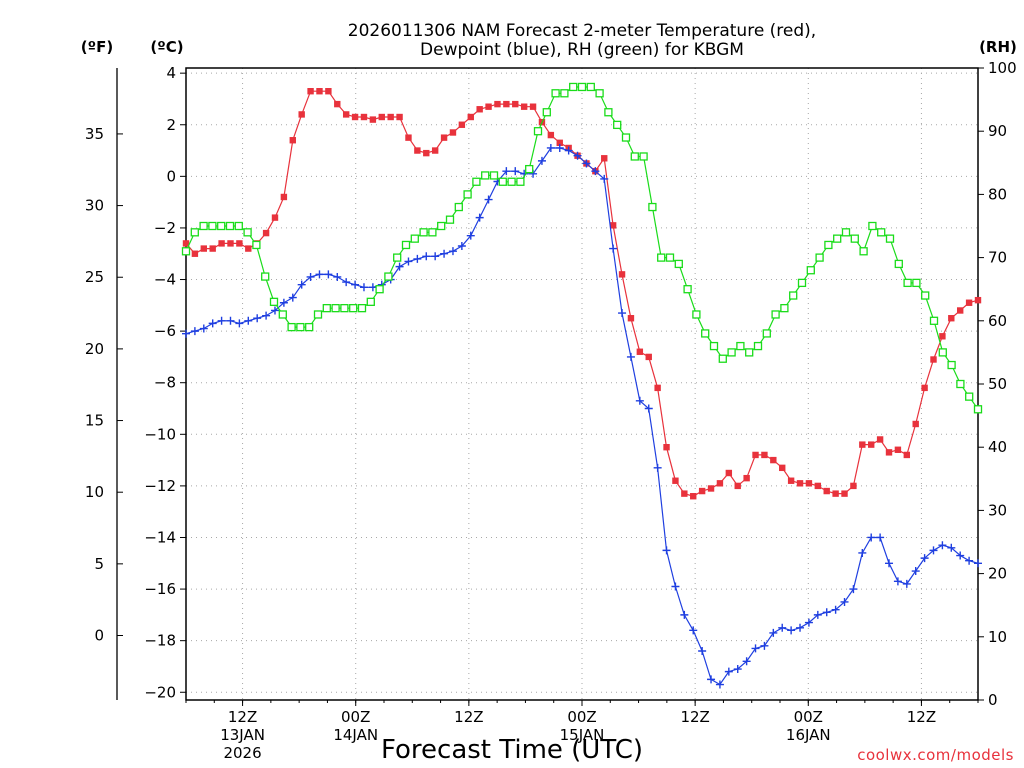 The width and height of the screenshot is (1024, 768). Describe the element at coordinates (997, 510) in the screenshot. I see `rh-tick-label: 30` at that location.